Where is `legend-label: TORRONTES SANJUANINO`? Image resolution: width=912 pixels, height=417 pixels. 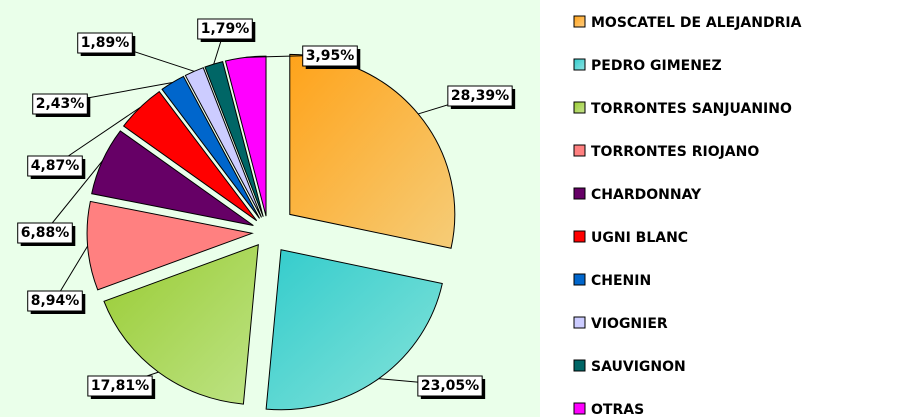 legend-label: TORRONTES SANJUANINO is located at coordinates (691, 109).